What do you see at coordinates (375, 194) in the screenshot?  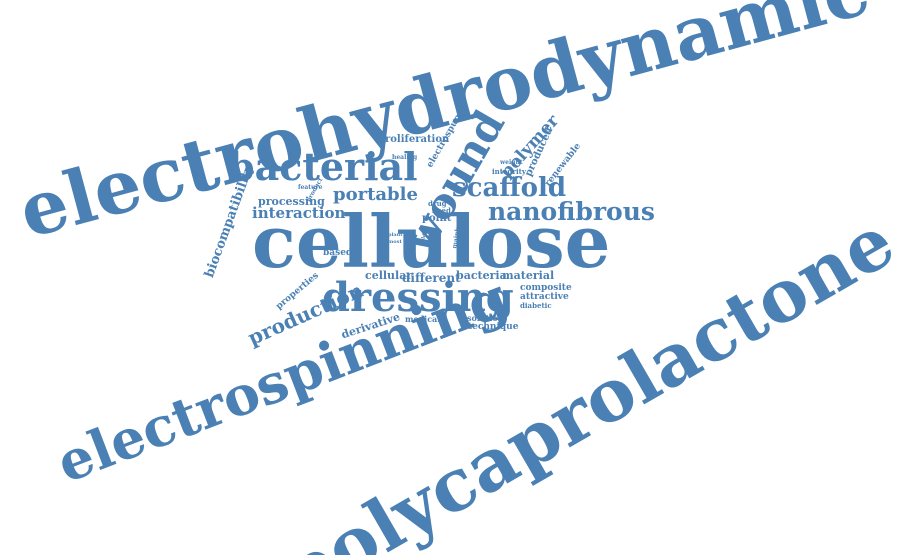 I see `word-portable: portable` at bounding box center [375, 194].